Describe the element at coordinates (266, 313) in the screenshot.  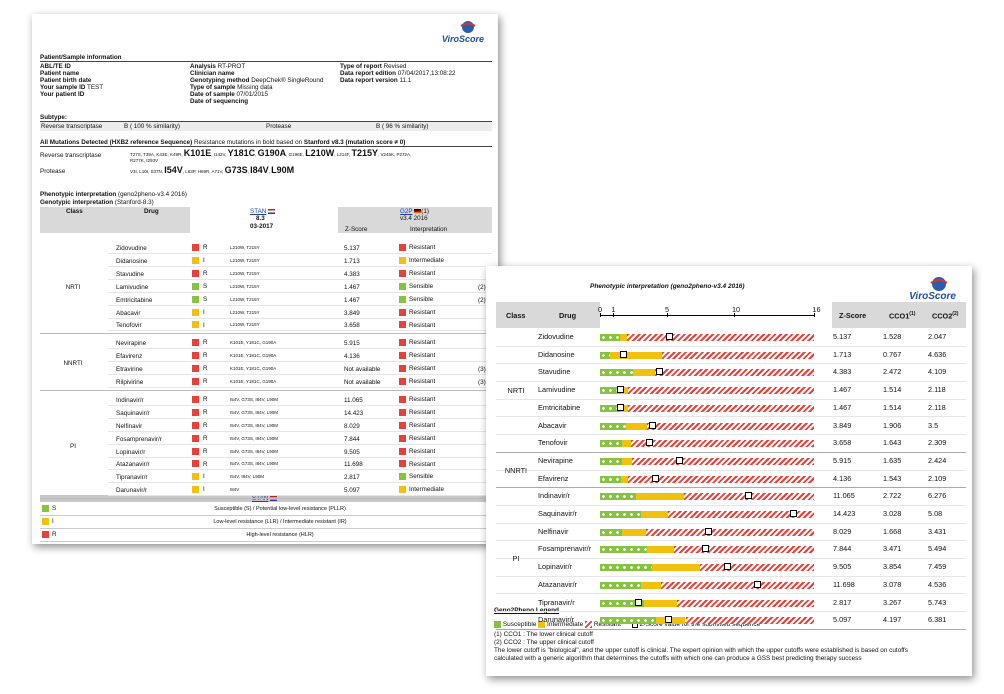
I see `table-row: Abacavir I L210W, T215Y 3.849 Resistant` at that location.